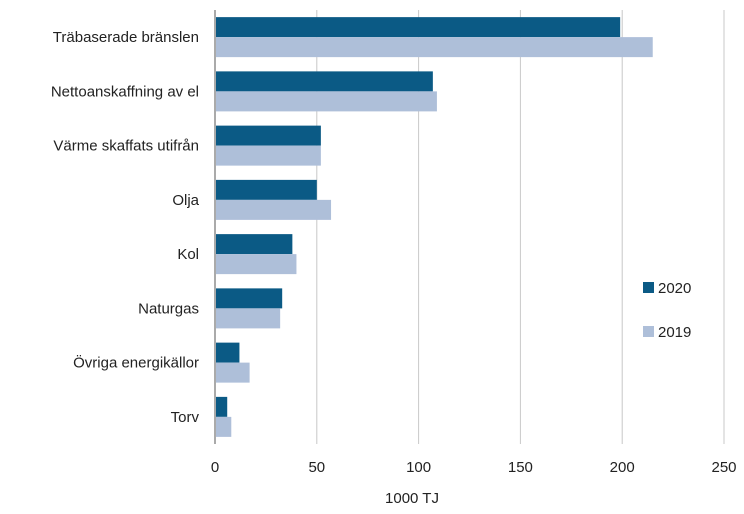 This screenshot has width=744, height=514. What do you see at coordinates (316, 467) in the screenshot?
I see `x-tick-label: 50` at bounding box center [316, 467].